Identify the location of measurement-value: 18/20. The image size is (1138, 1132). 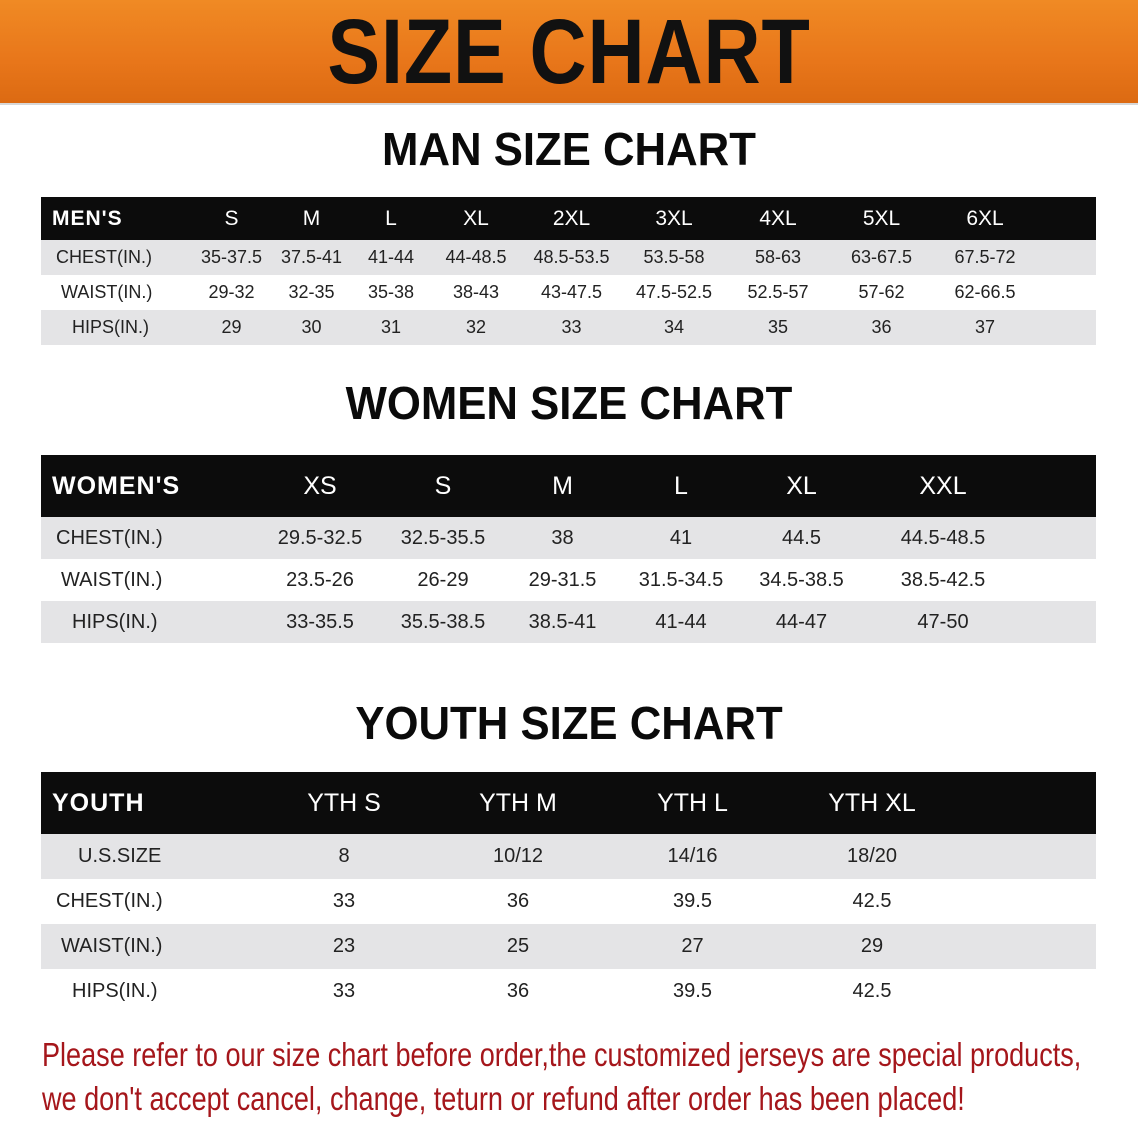
(872, 856).